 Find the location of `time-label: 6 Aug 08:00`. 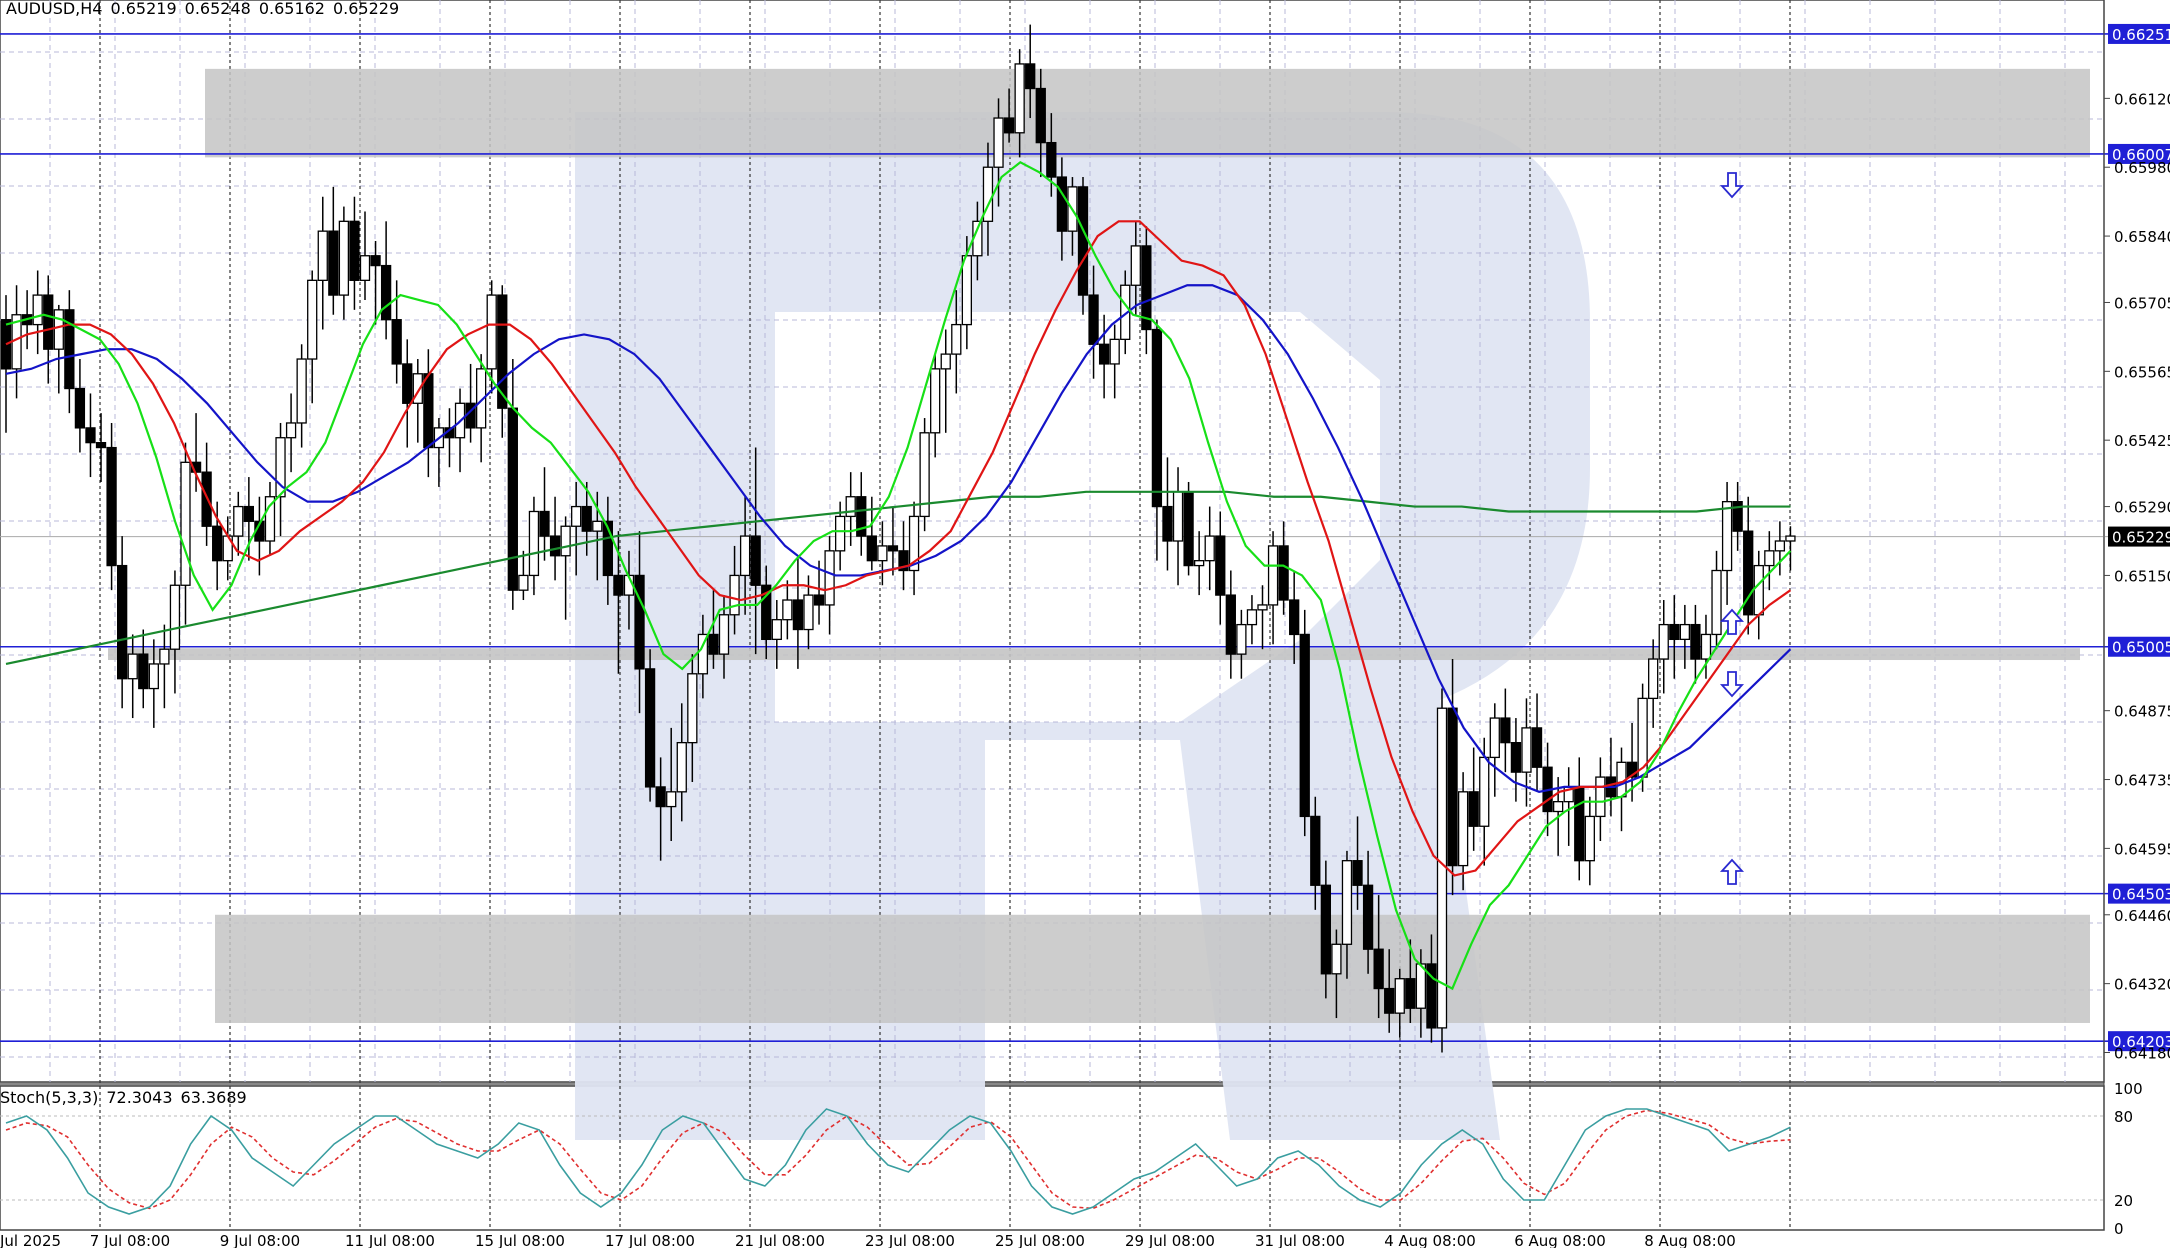

time-label: 6 Aug 08:00 is located at coordinates (1560, 1240).